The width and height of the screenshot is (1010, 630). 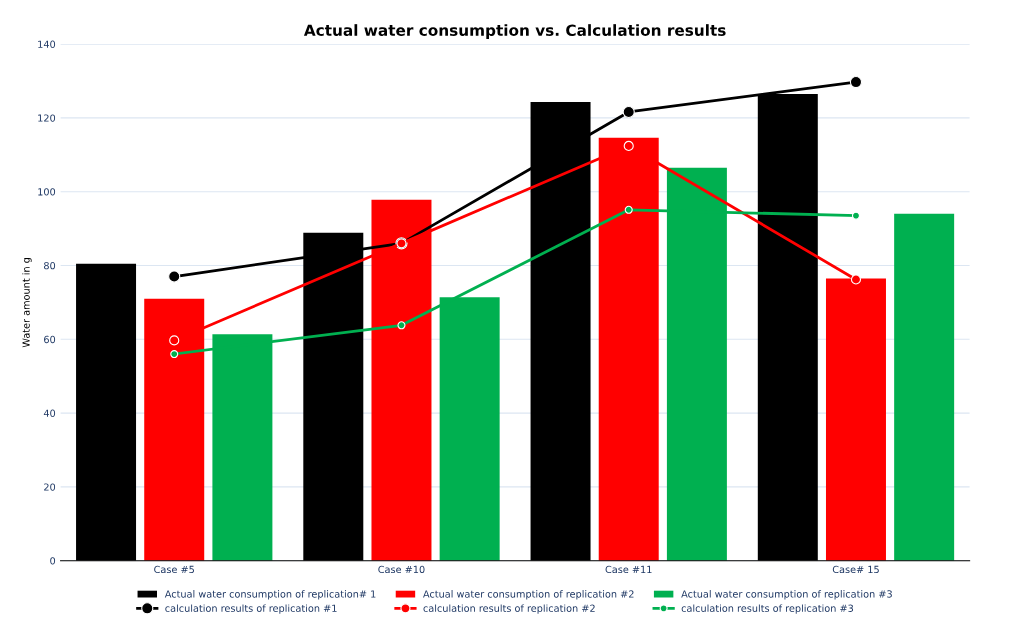 What do you see at coordinates (514, 31) in the screenshot?
I see `chart-title: Actual water consumption vs. Calculation results` at bounding box center [514, 31].